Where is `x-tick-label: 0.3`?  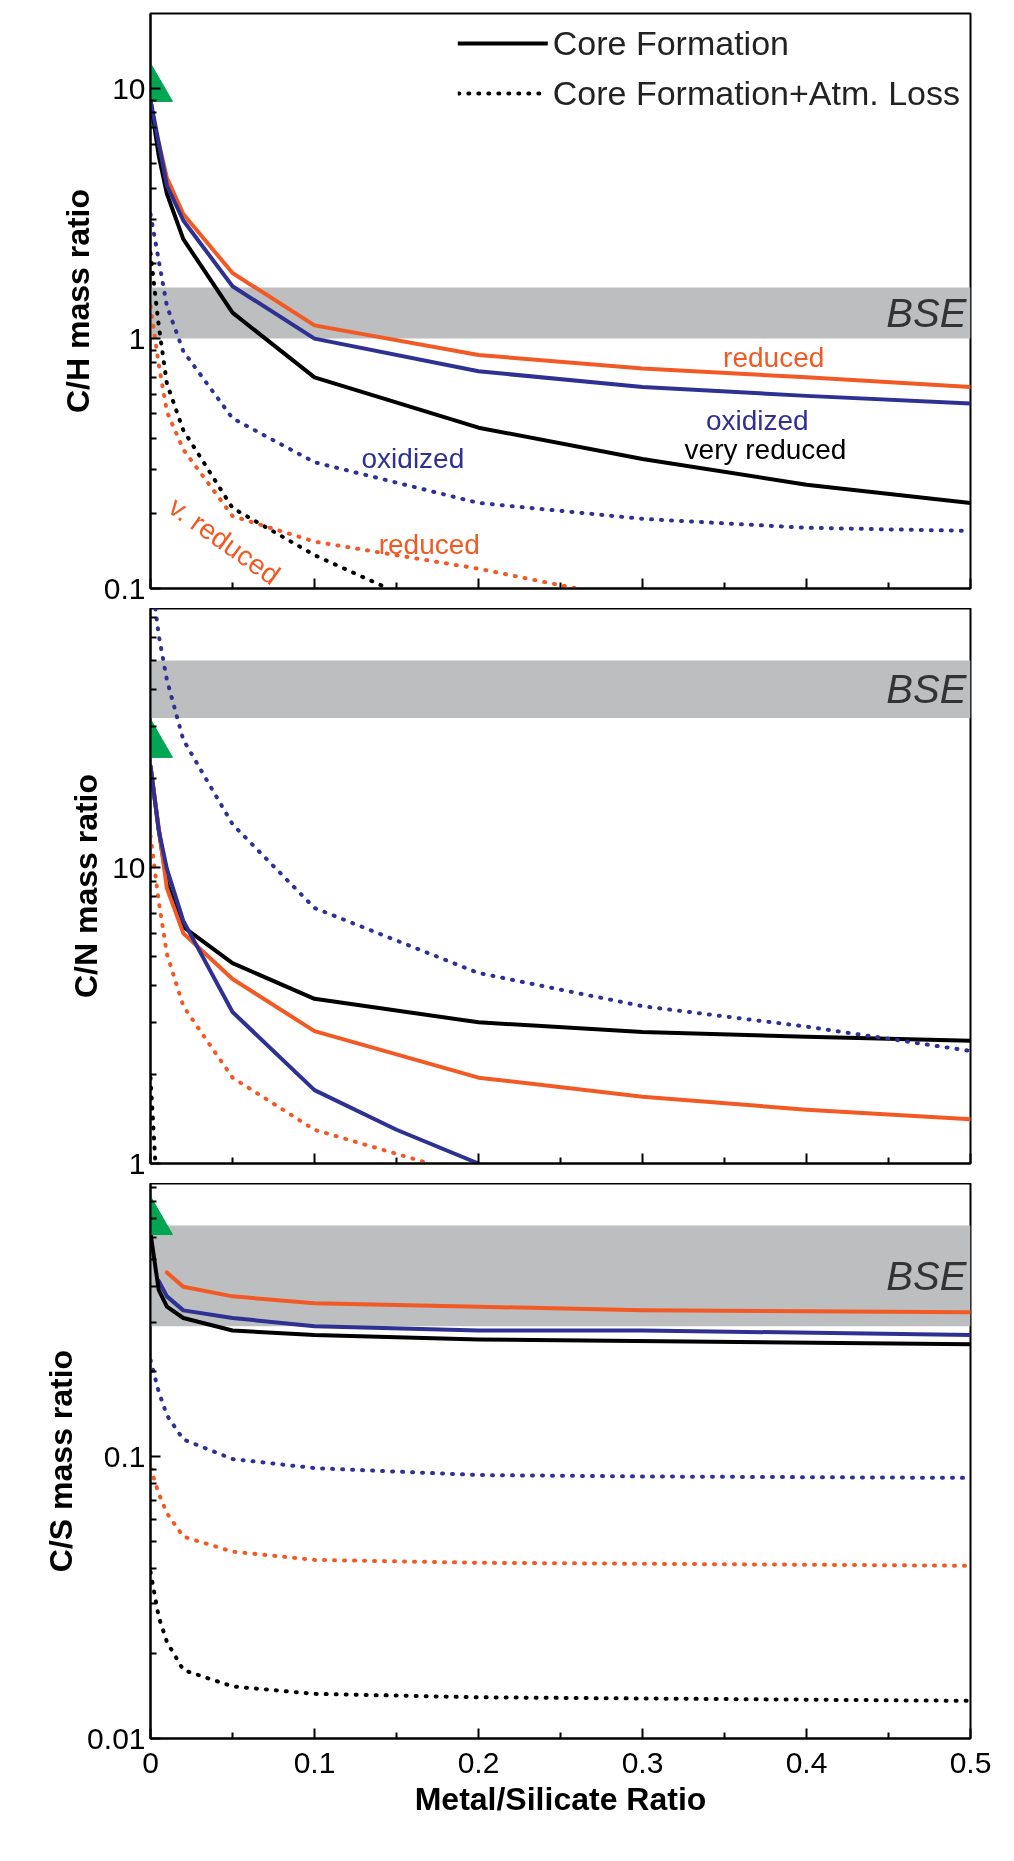 x-tick-label: 0.3 is located at coordinates (642, 1762).